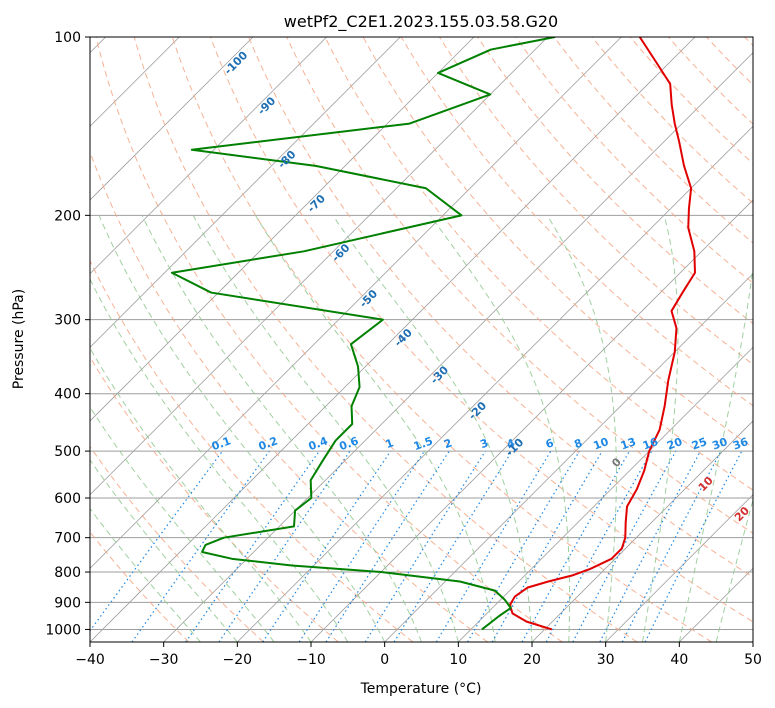  What do you see at coordinates (650, 444) in the screenshot?
I see `mixing-ratio-label: 16` at bounding box center [650, 444].